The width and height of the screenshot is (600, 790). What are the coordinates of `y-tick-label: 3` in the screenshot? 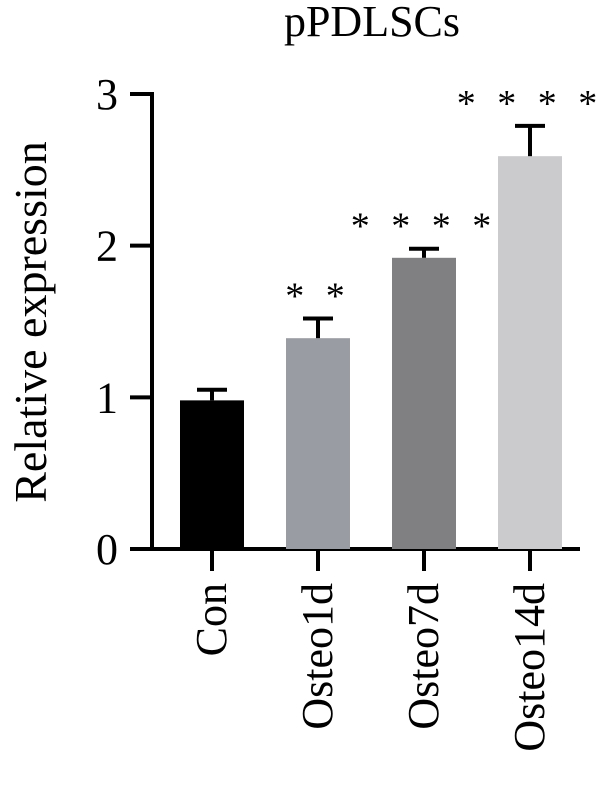 It's located at (107, 94).